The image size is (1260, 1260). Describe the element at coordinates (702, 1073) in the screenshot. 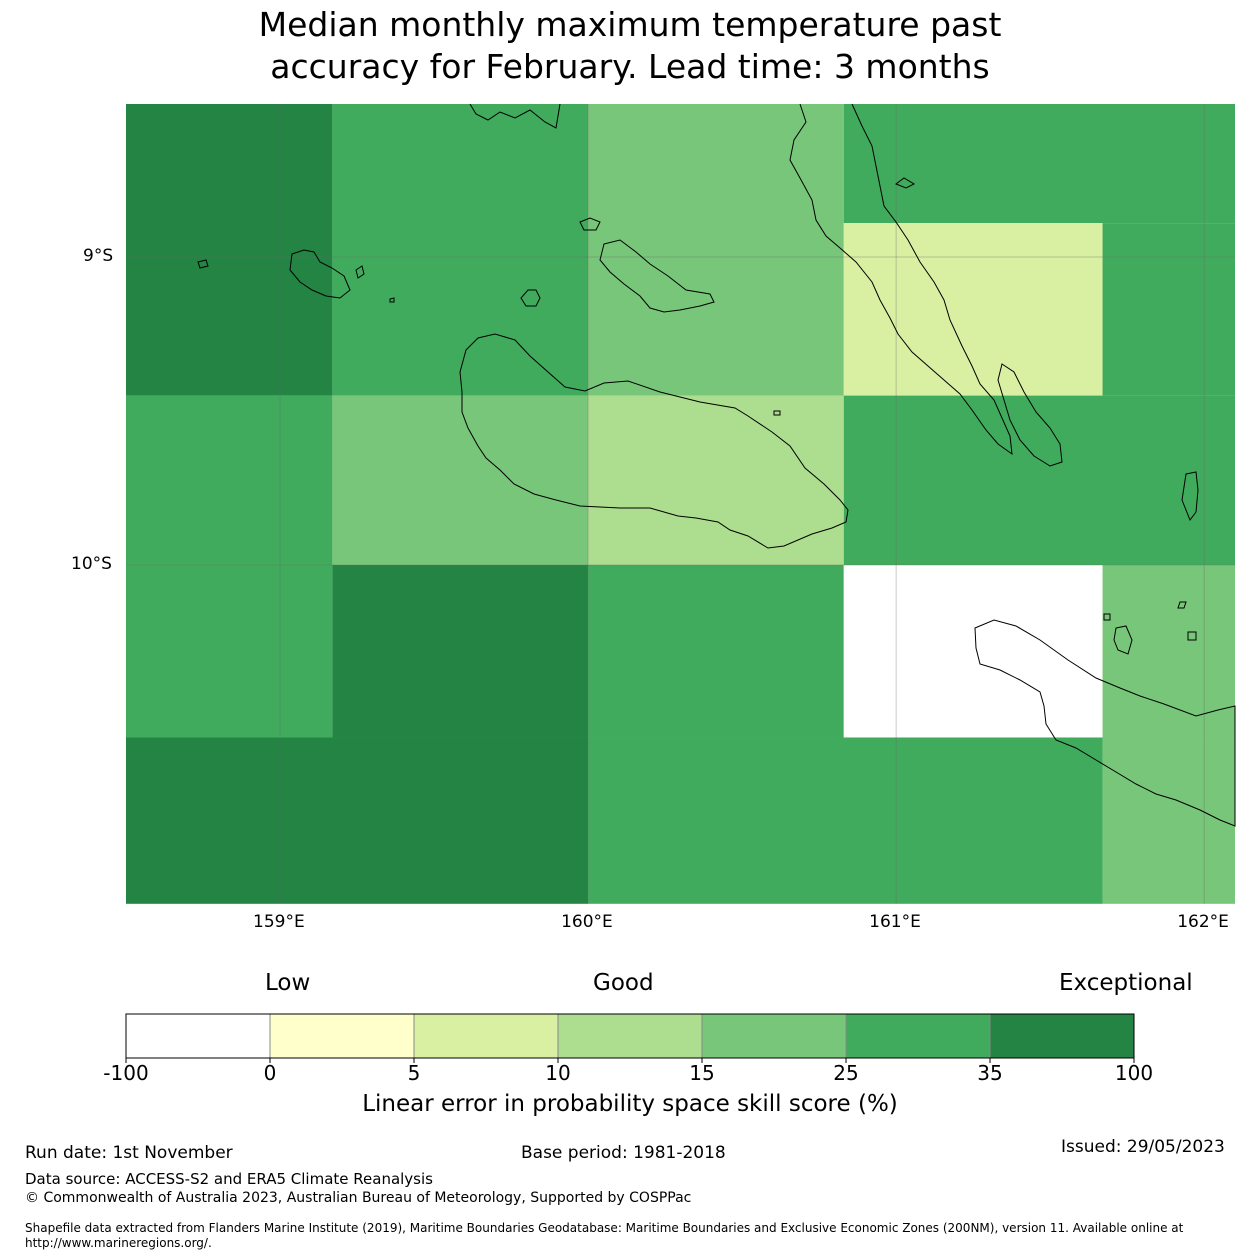

I see `colorbar-tick: 15` at that location.